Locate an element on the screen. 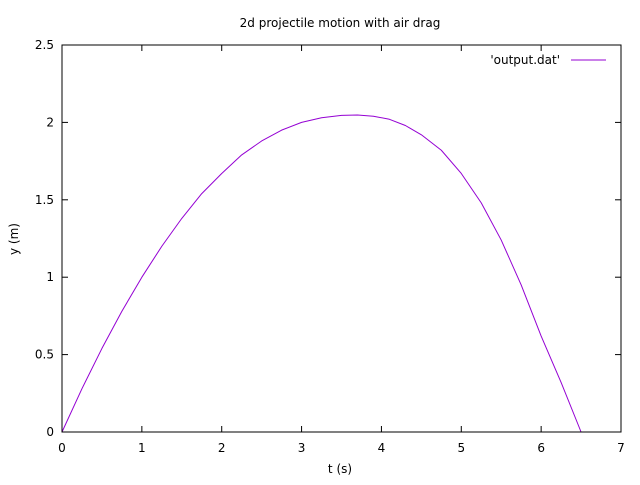 This screenshot has width=640, height=485. legend-label: 'output.dat' is located at coordinates (525, 60).